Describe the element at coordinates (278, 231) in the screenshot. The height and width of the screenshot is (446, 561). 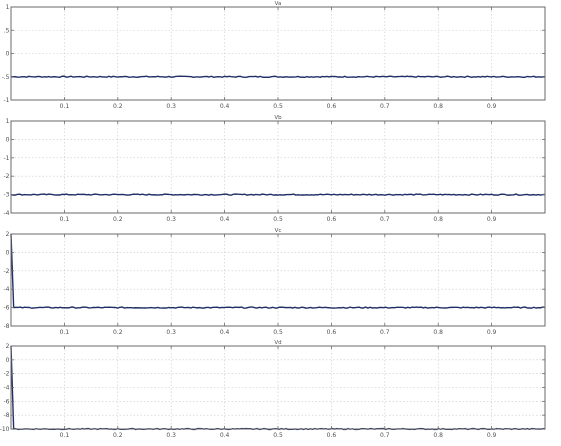
I see `subplot-title: Vc` at that location.